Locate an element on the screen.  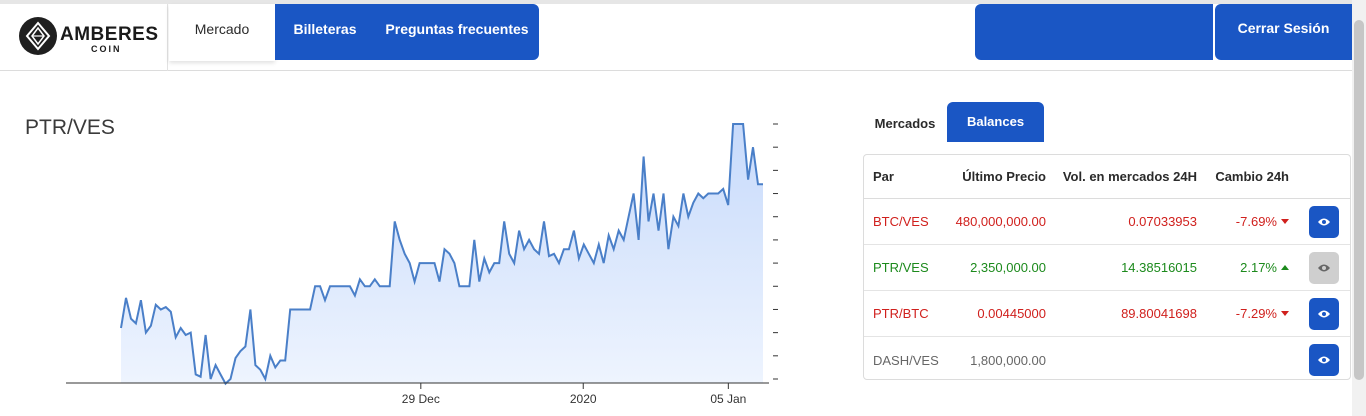
tab-mercado: Mercado is located at coordinates (222, 32).